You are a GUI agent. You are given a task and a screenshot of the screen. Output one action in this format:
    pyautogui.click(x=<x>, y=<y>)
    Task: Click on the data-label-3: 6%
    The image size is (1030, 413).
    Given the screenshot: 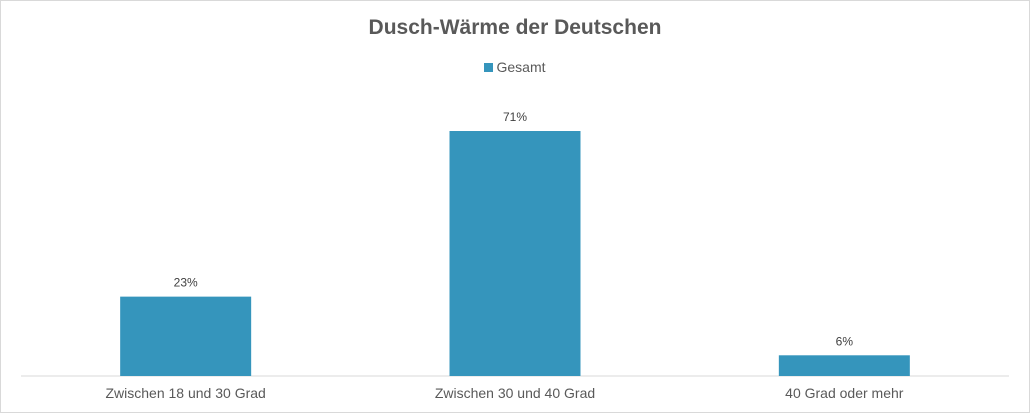 What is the action you would take?
    pyautogui.click(x=845, y=341)
    